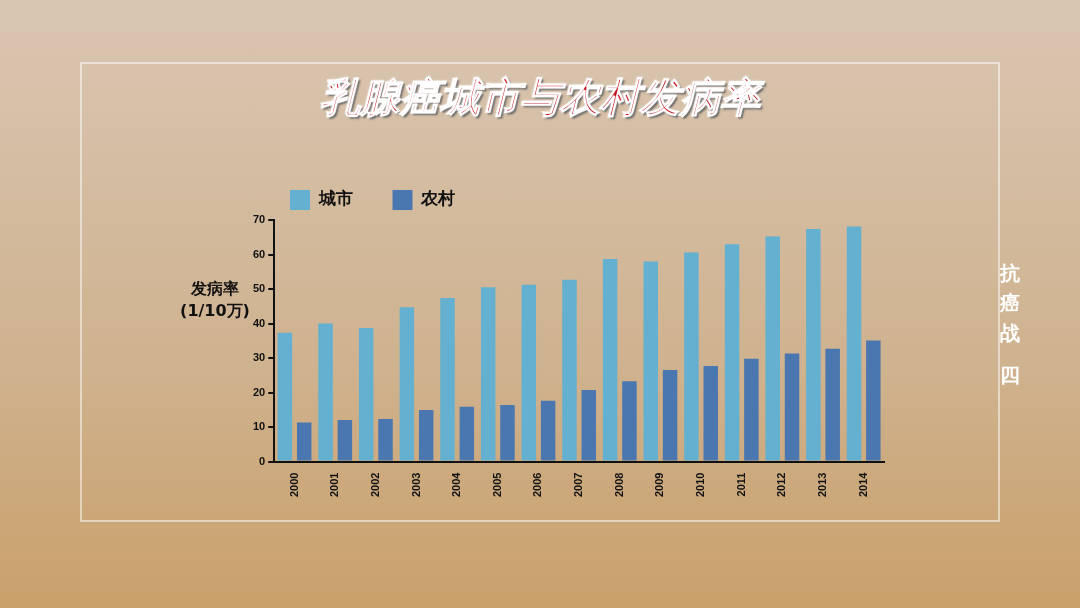 This screenshot has height=608, width=1080. Describe the element at coordinates (659, 485) in the screenshot. I see `x-tick-label: 2009` at that location.